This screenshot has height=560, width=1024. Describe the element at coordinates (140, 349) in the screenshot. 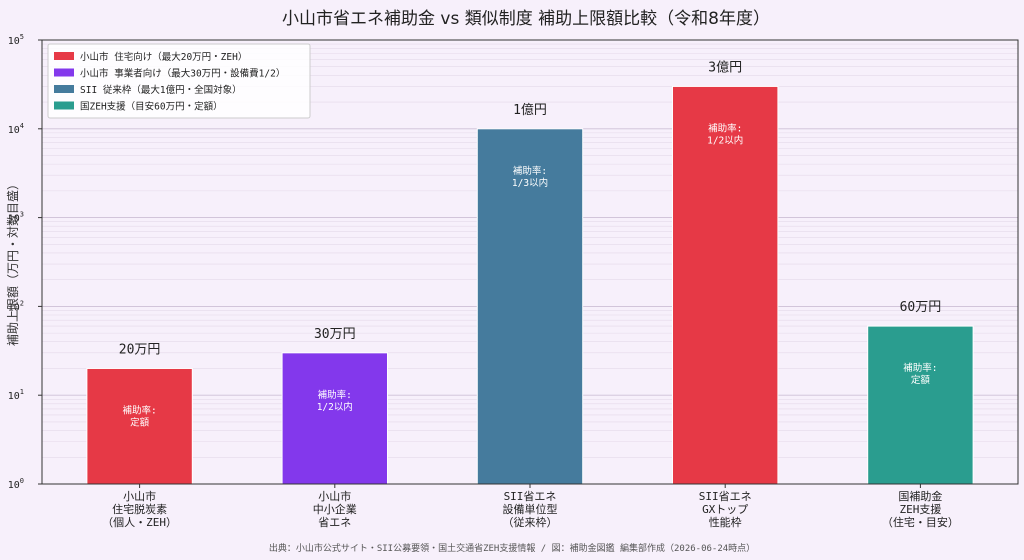

I see `bar-value-label: 20万円` at that location.